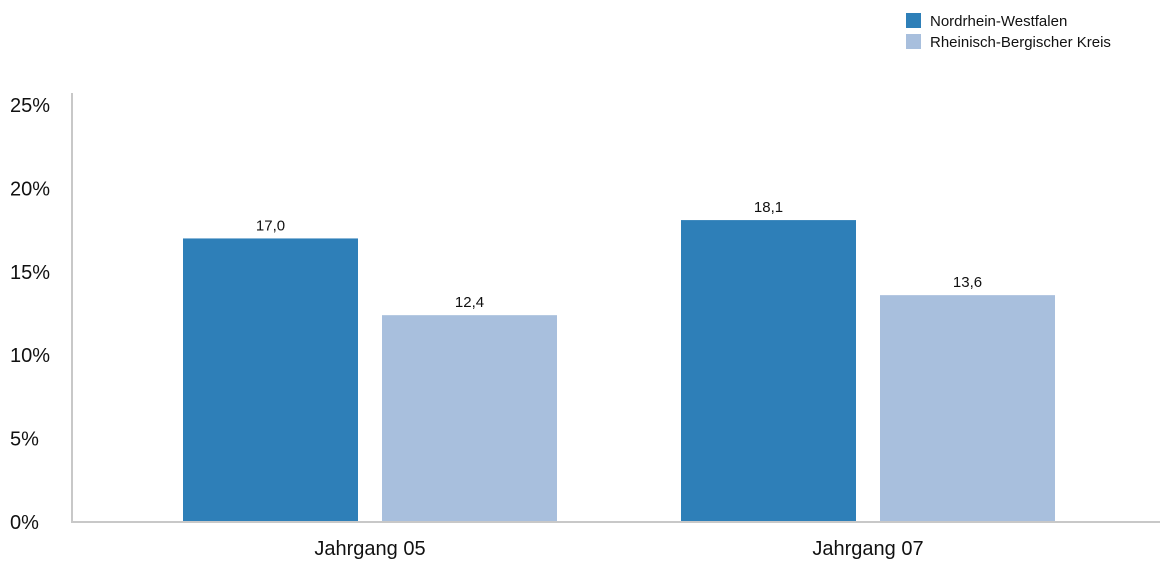  I want to click on data-label: 18,1, so click(768, 207).